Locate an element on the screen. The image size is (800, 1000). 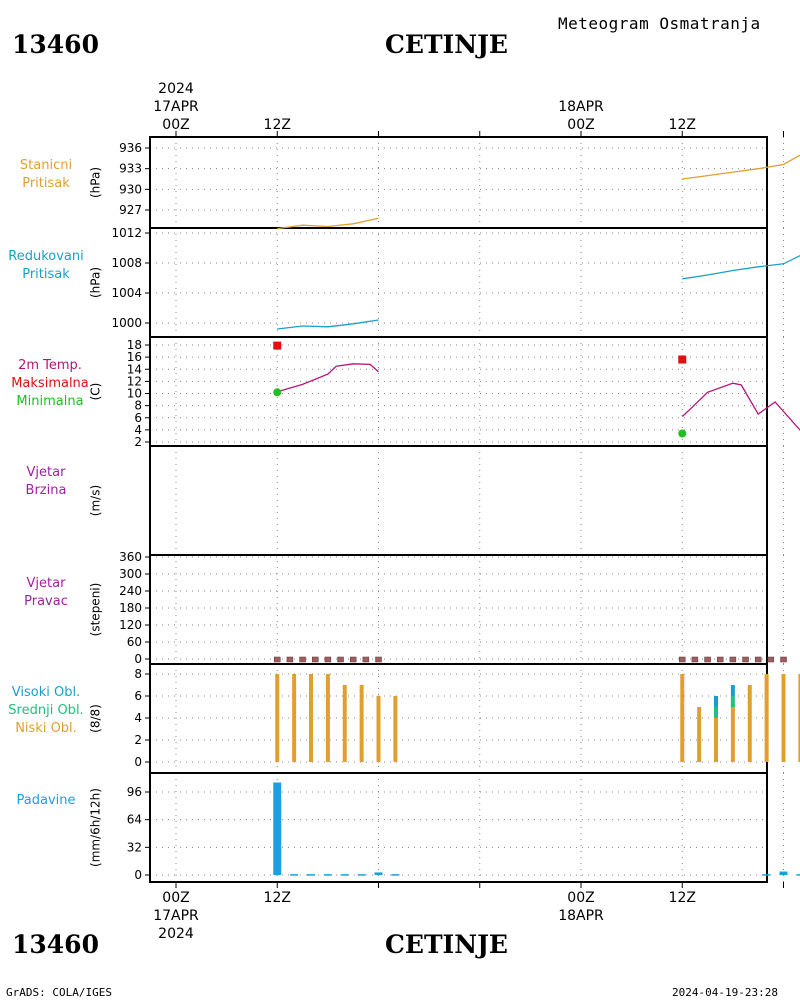
ytick-label-2-2: 6 is located at coordinates (138, 418).